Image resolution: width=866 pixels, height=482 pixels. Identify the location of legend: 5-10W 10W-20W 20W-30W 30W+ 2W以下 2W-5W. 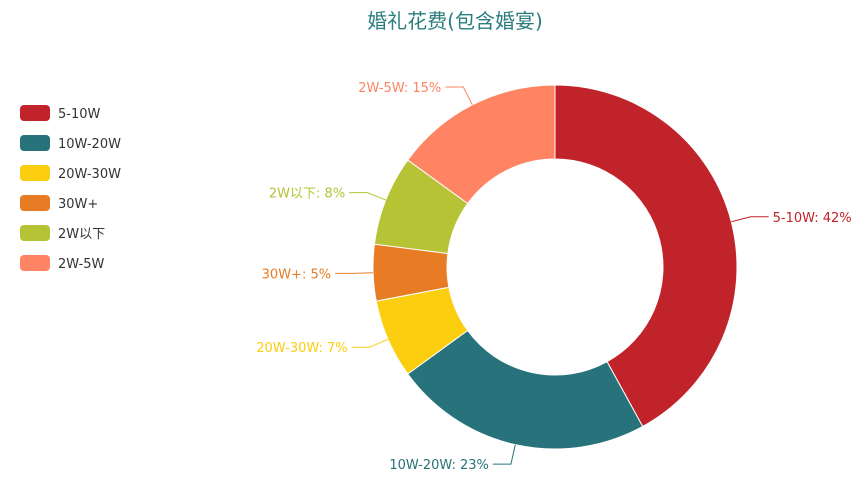
(70, 188).